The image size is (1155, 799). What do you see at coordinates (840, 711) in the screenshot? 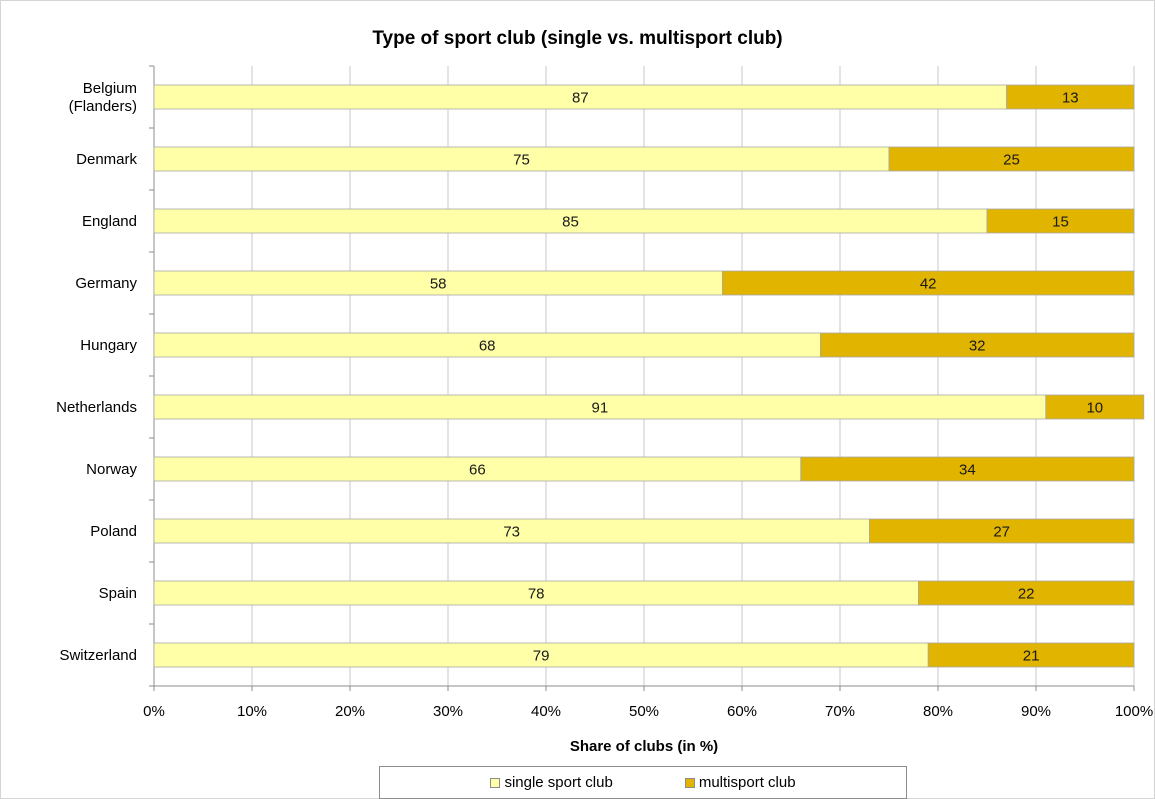
I see `x-tick-label: 70%` at bounding box center [840, 711].